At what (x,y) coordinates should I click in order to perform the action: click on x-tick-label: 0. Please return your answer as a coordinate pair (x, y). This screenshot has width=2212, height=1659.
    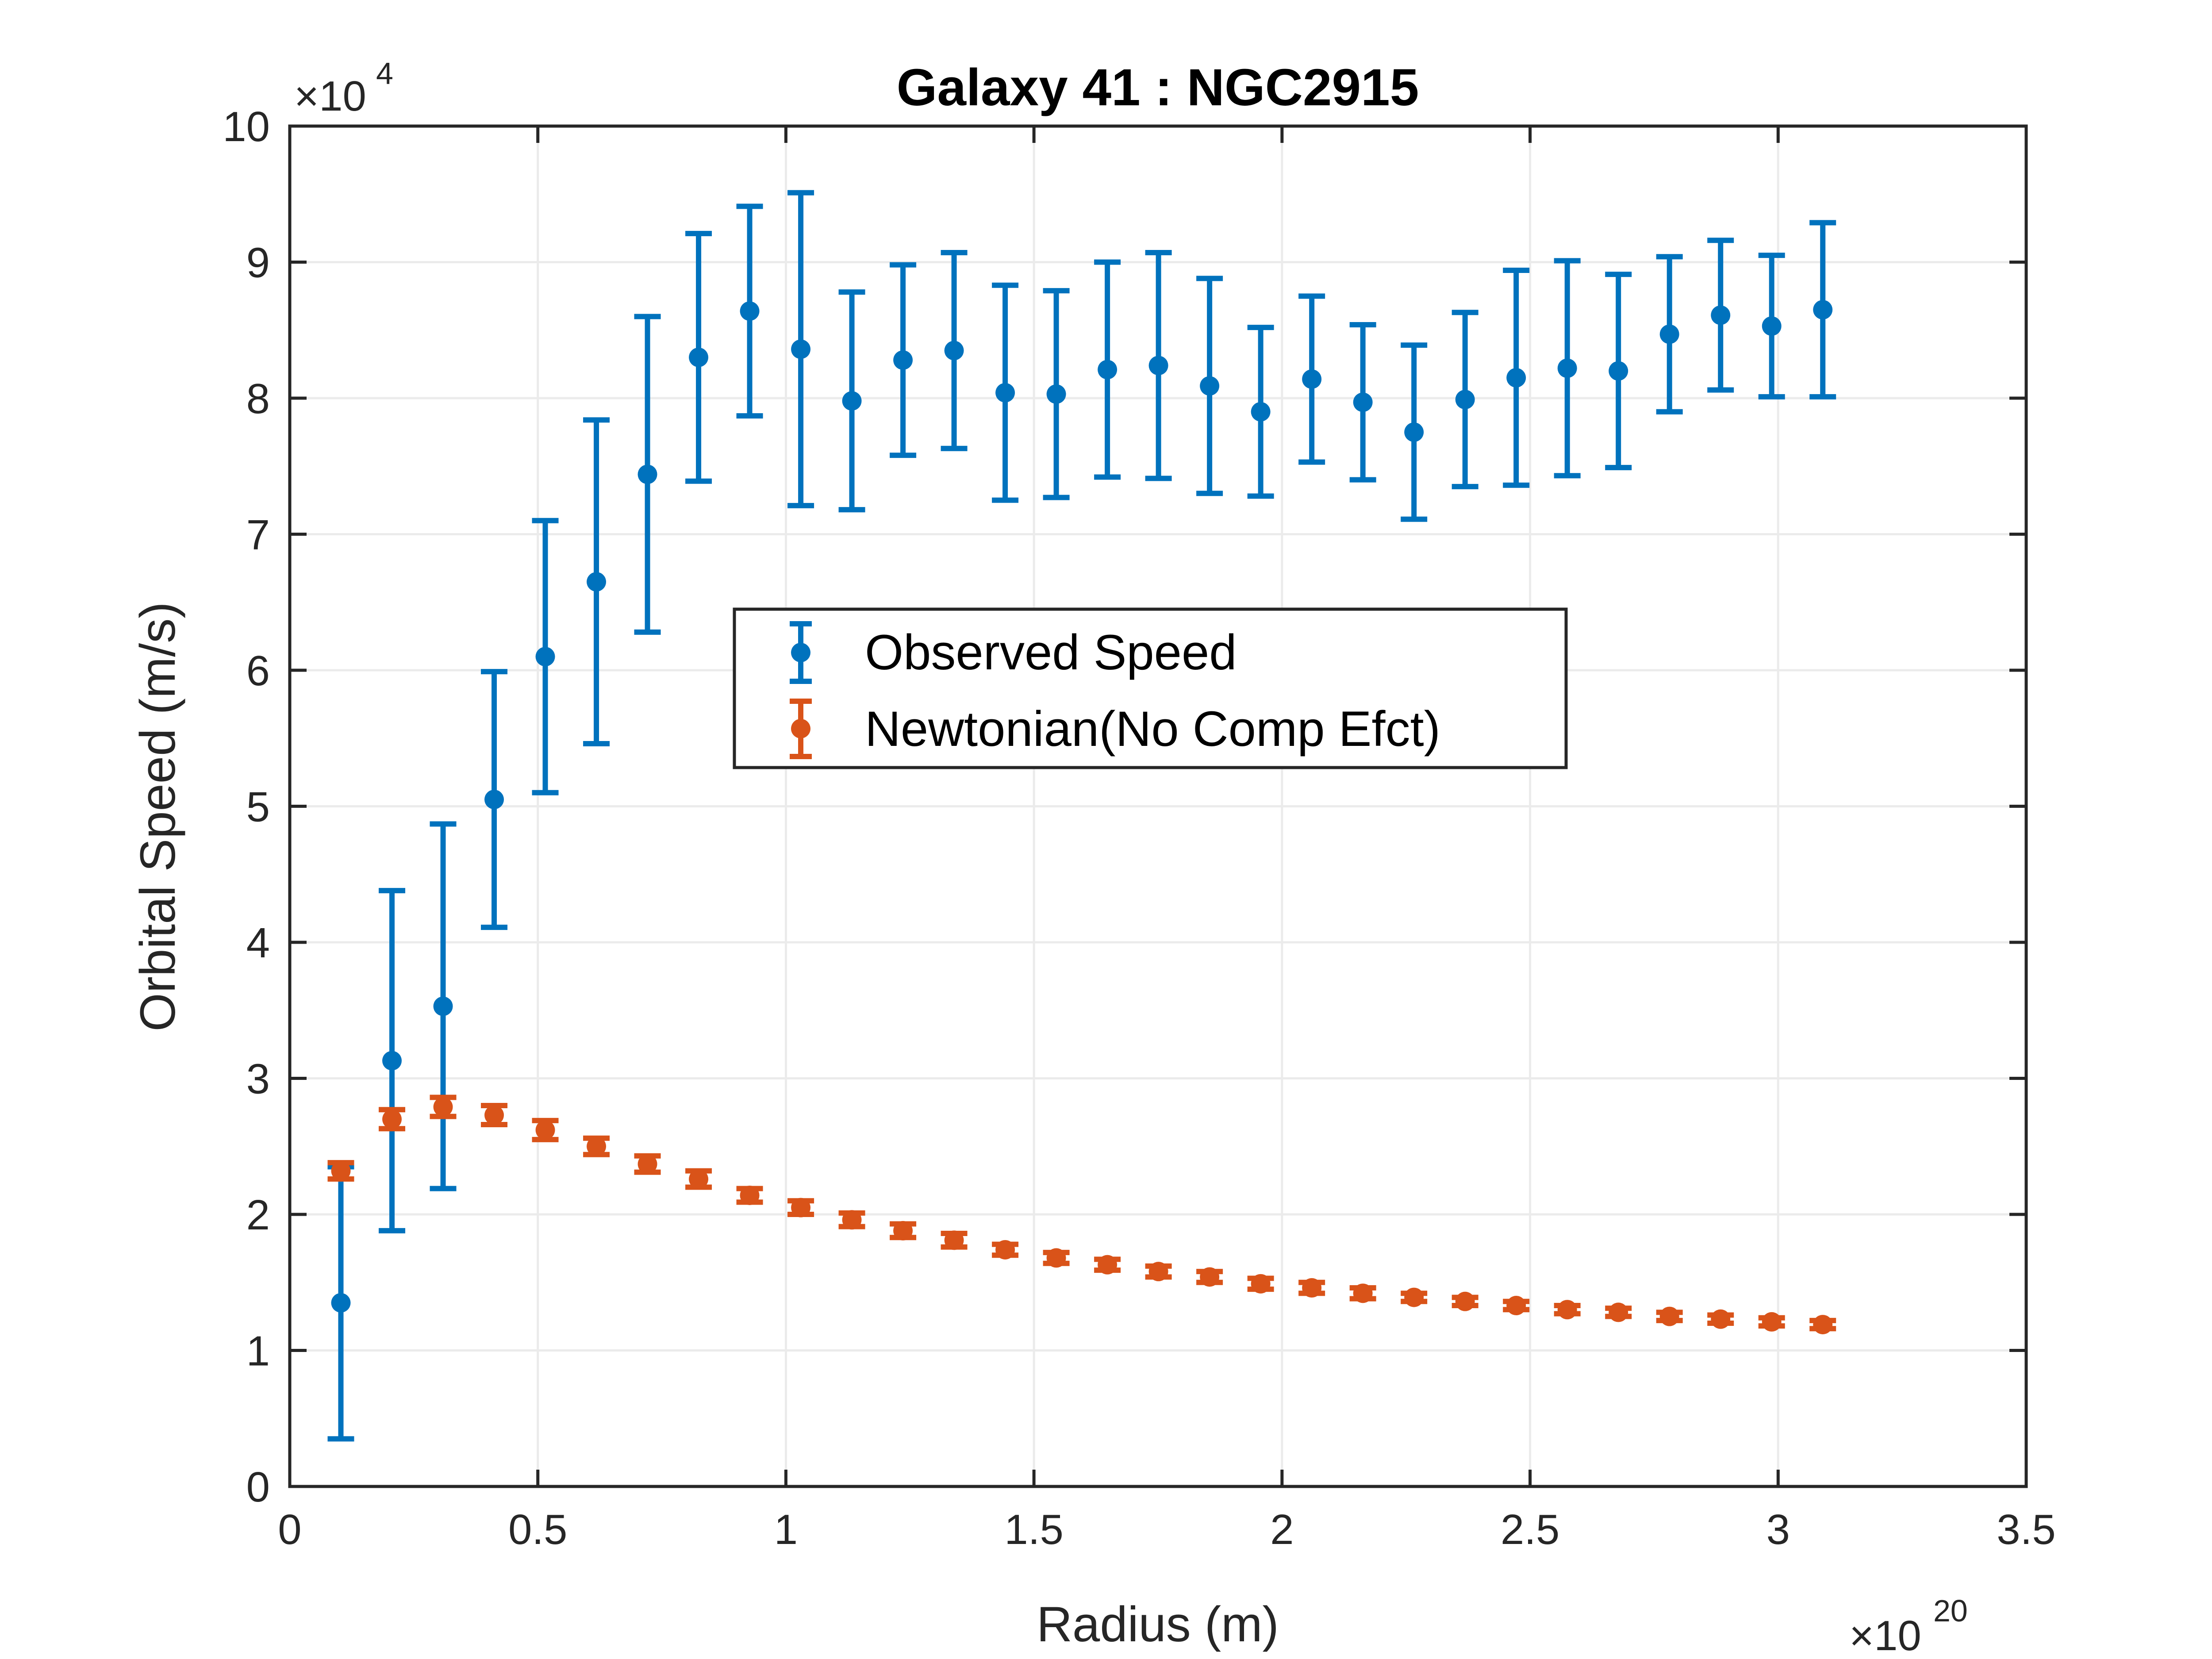
    Looking at the image, I should click on (290, 1530).